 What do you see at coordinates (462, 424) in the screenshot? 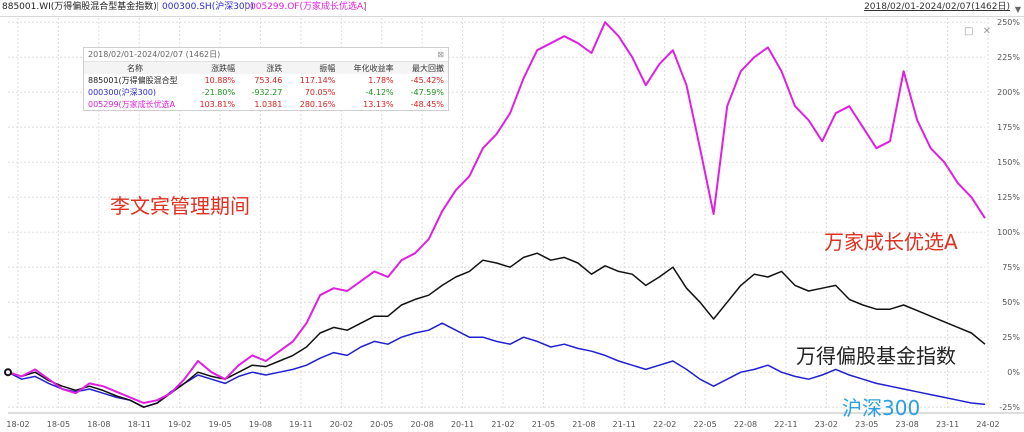
I see `x-tick-label: 20-11` at bounding box center [462, 424].